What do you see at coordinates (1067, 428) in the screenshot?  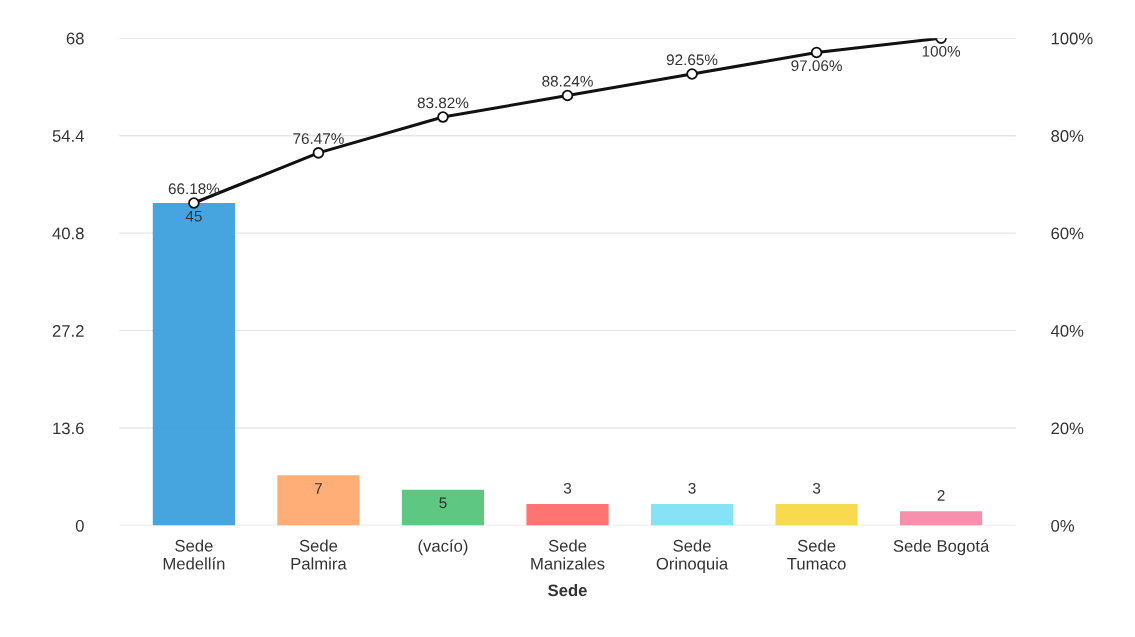 I see `y2-tick-label: 20%` at bounding box center [1067, 428].